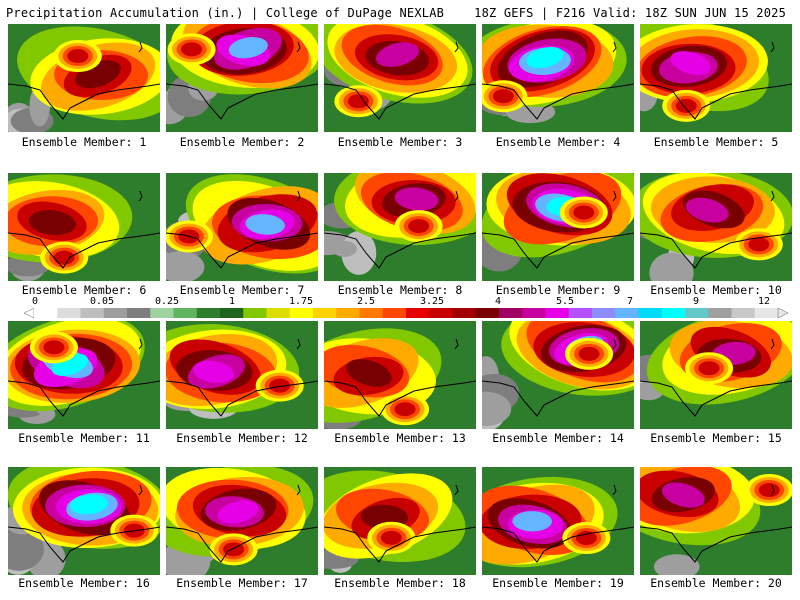 The image size is (800, 600). Describe the element at coordinates (167, 301) in the screenshot. I see `colorbar-tick-label: 0.25` at that location.